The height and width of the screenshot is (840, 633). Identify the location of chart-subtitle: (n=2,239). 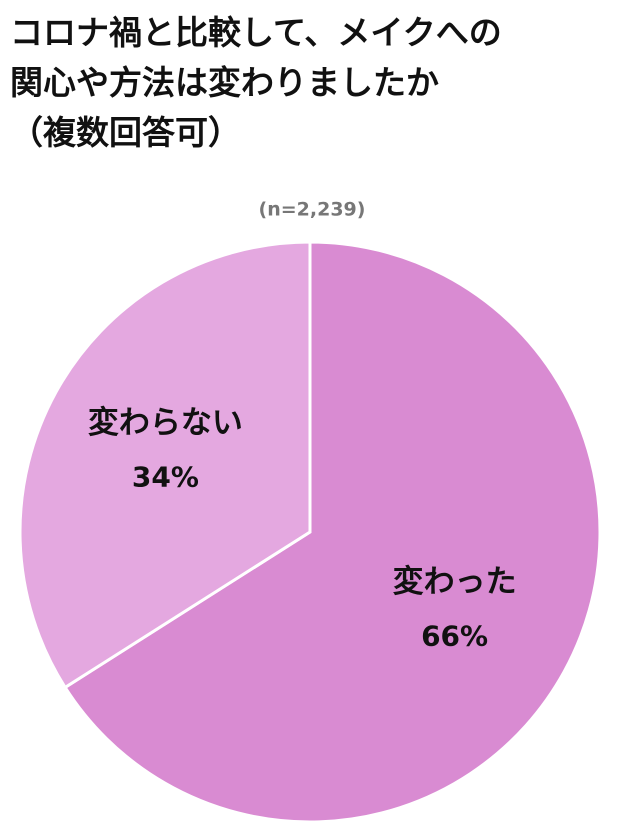
(312, 210).